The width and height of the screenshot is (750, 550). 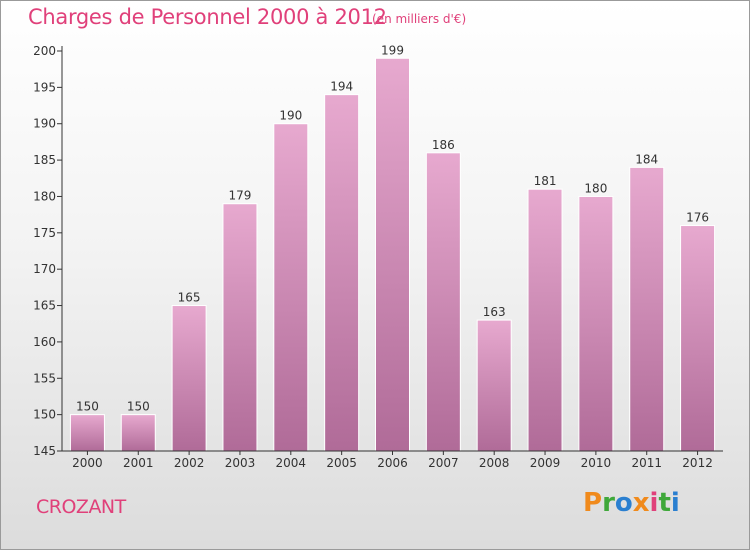 What do you see at coordinates (646, 463) in the screenshot?
I see `x-tick-label: 2011` at bounding box center [646, 463].